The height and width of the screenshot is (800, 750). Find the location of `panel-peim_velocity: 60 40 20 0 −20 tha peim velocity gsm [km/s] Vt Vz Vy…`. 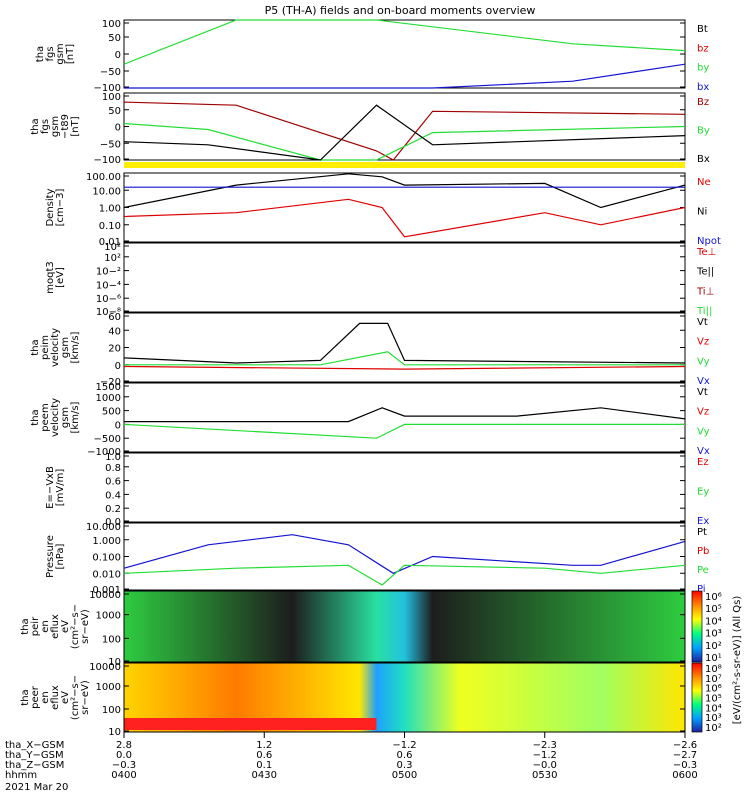

panel-peim_velocity: 60 40 20 0 −20 tha peim velocity gsm [km/s] Vt Vz Vy… is located at coordinates (370, 350).